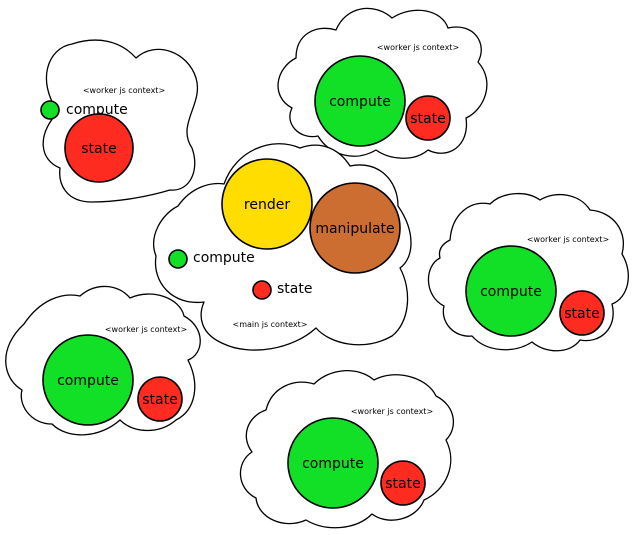  What do you see at coordinates (269, 324) in the screenshot?
I see `main-context-label: <main js context>` at bounding box center [269, 324].